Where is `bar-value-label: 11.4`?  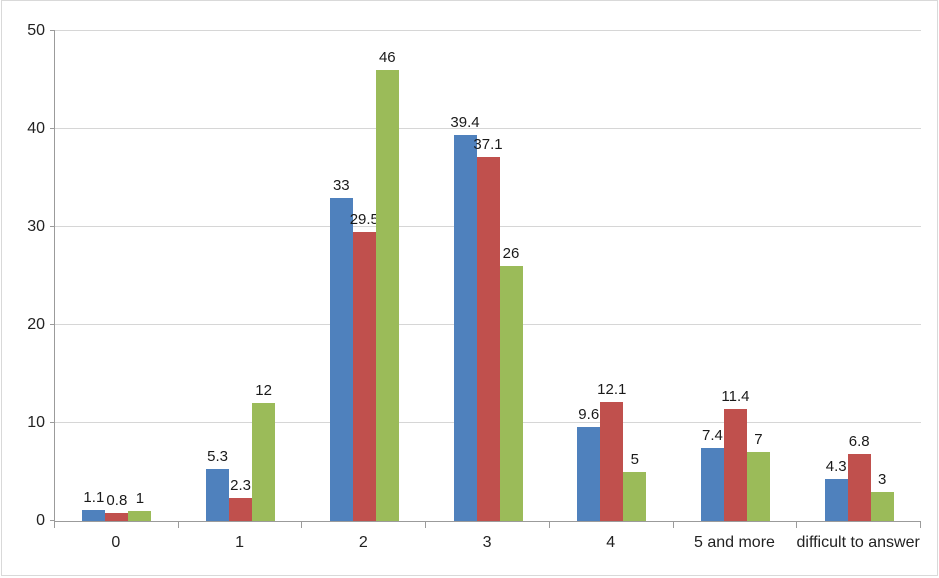
bar-value-label: 11.4 is located at coordinates (735, 397).